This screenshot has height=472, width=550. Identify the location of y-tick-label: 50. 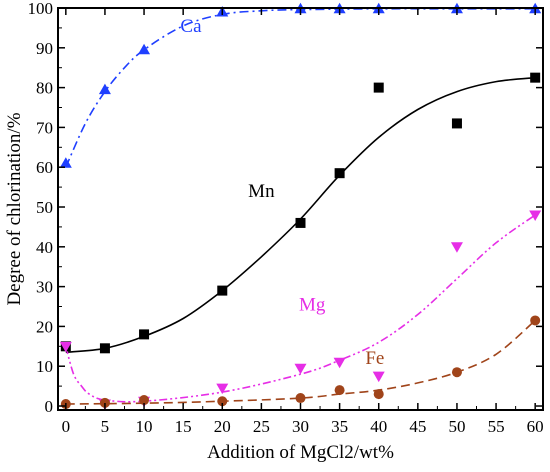
(44, 207).